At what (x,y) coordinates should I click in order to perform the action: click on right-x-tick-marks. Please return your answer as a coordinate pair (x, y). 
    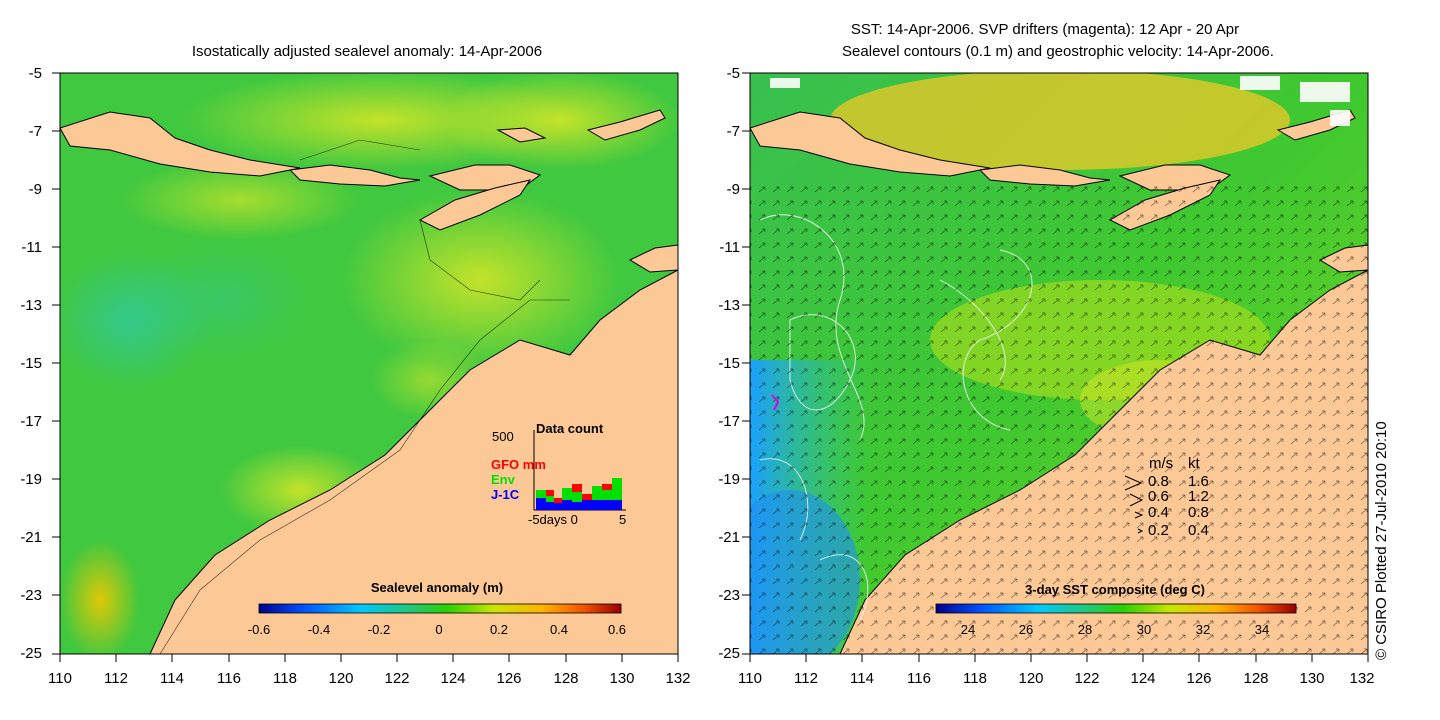
    Looking at the image, I should click on (1059, 658).